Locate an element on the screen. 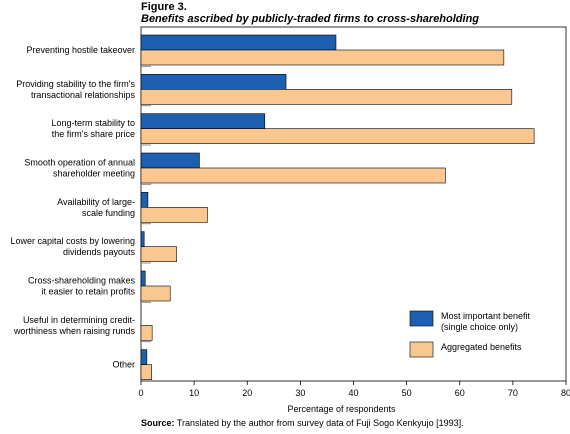  x-tick-label: 50 is located at coordinates (407, 393).